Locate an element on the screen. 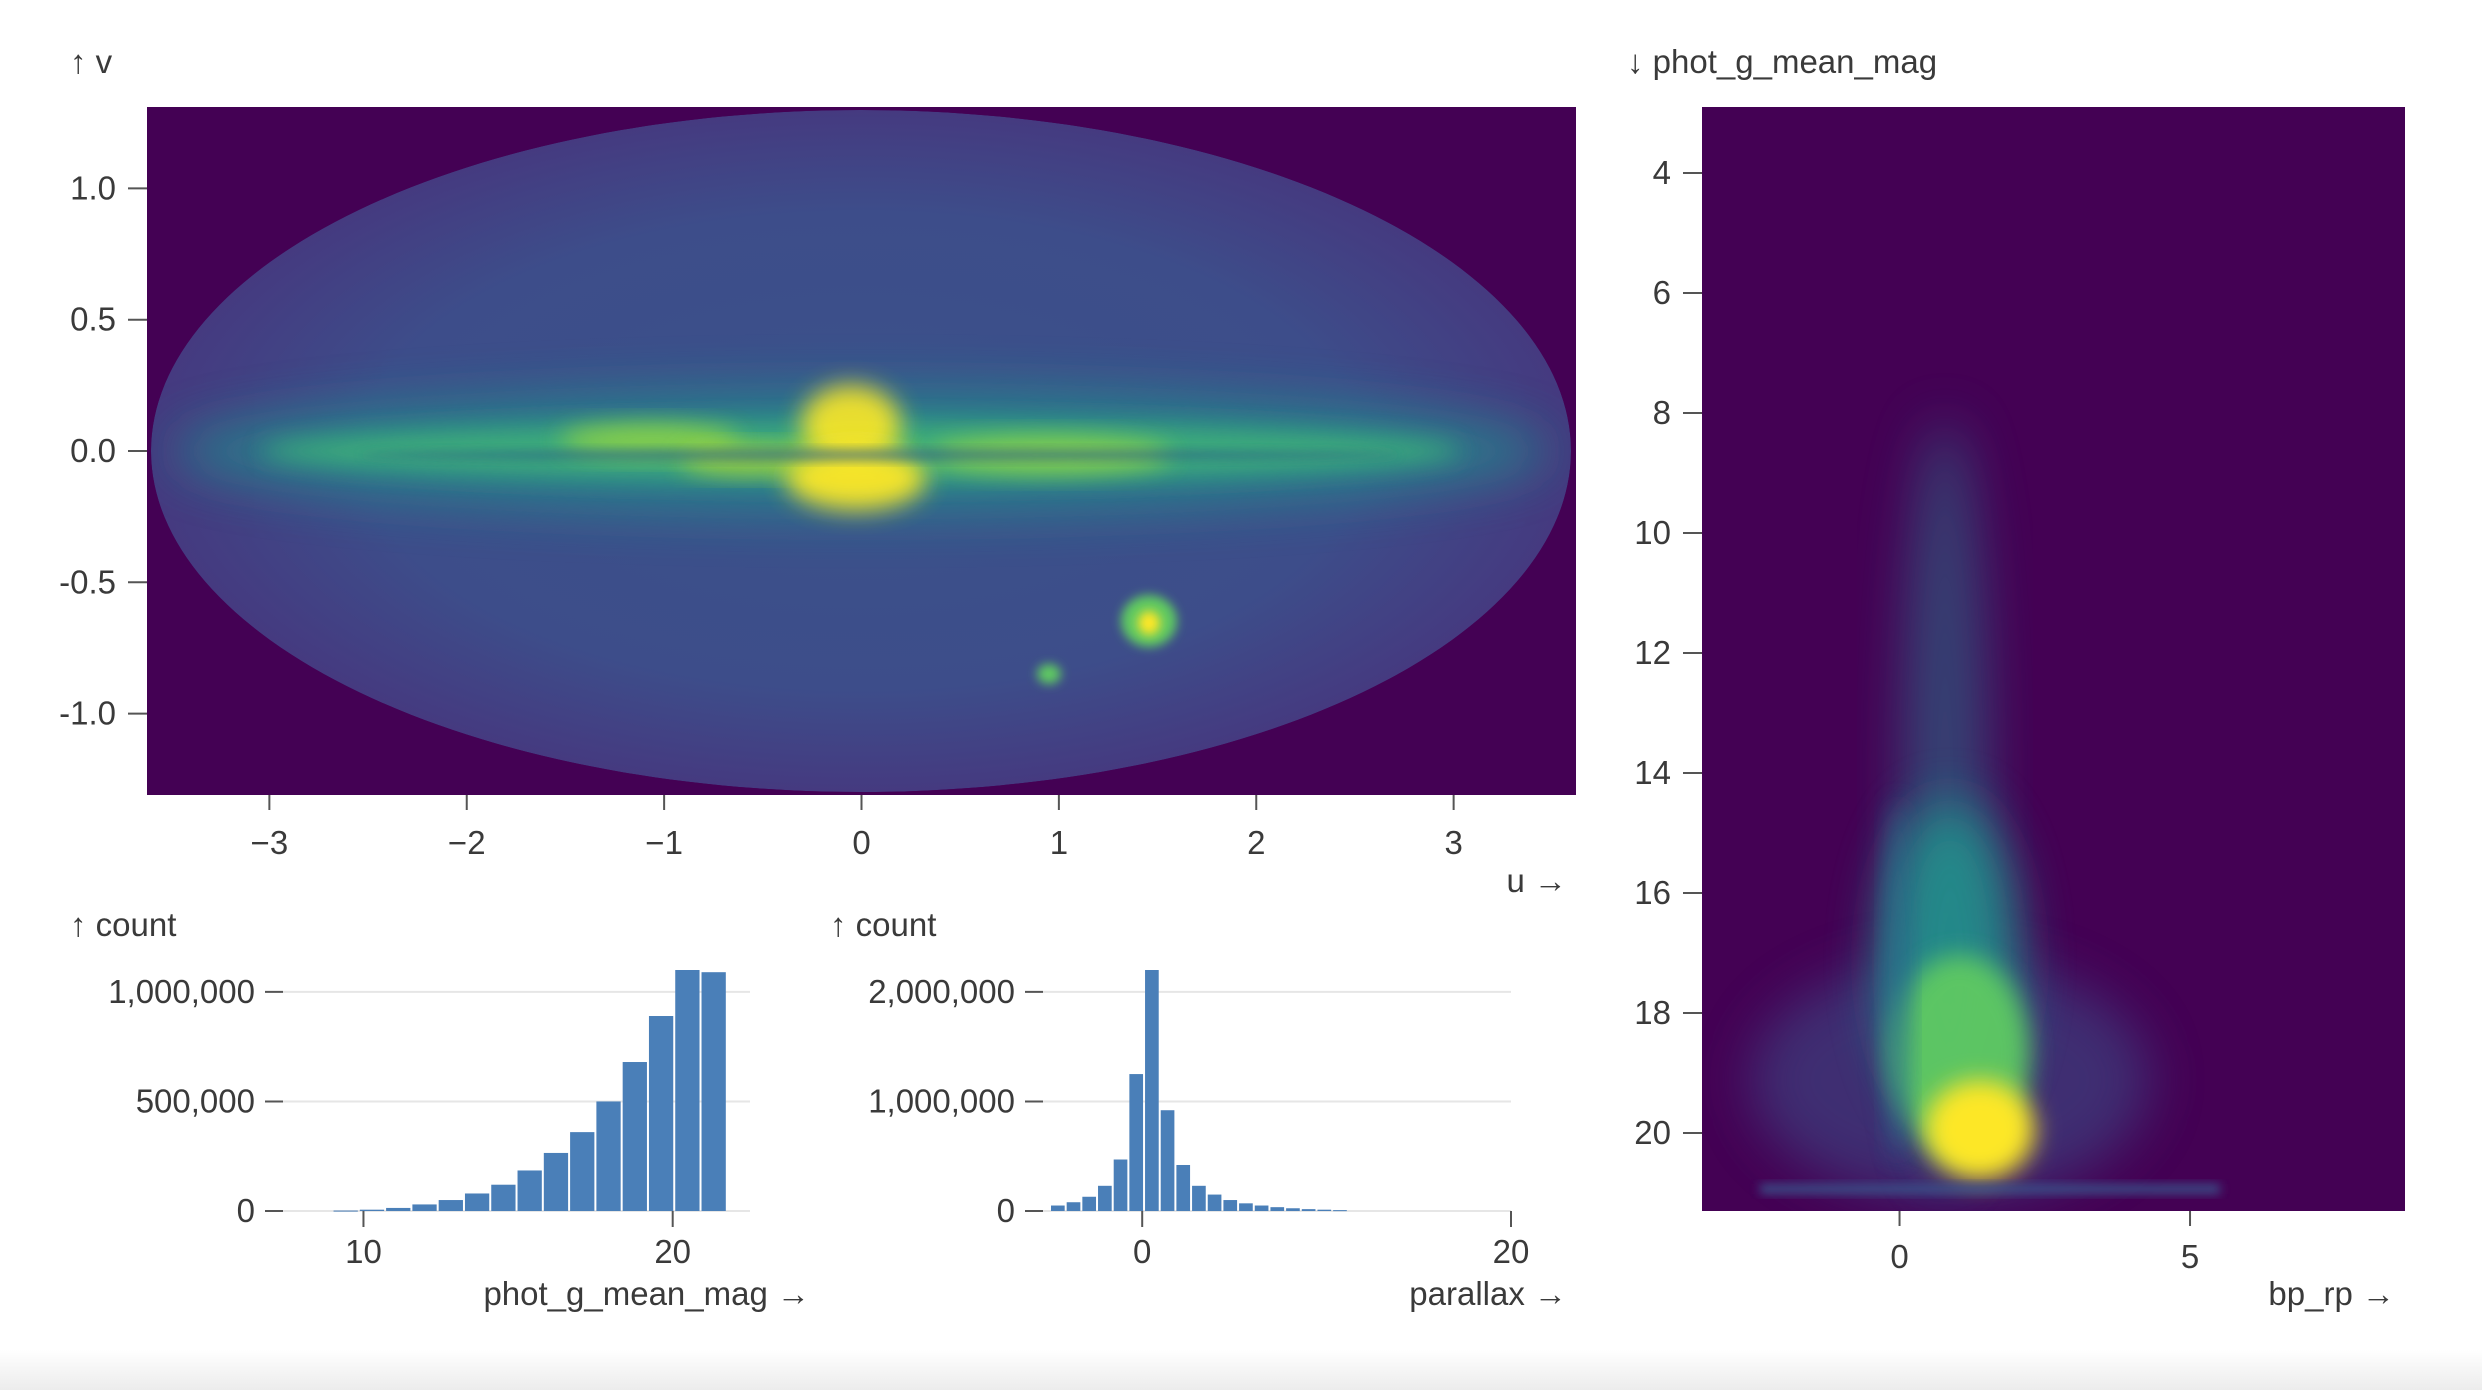  sky-x-tick-label: 2 is located at coordinates (1256, 842).